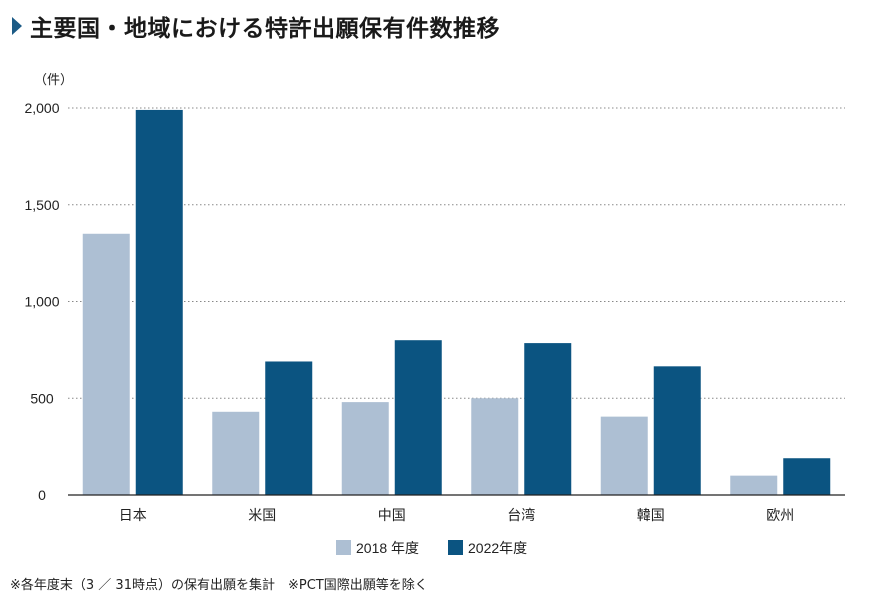 This screenshot has height=600, width=880. What do you see at coordinates (41, 302) in the screenshot?
I see `y-tick-label: 1,000` at bounding box center [41, 302].